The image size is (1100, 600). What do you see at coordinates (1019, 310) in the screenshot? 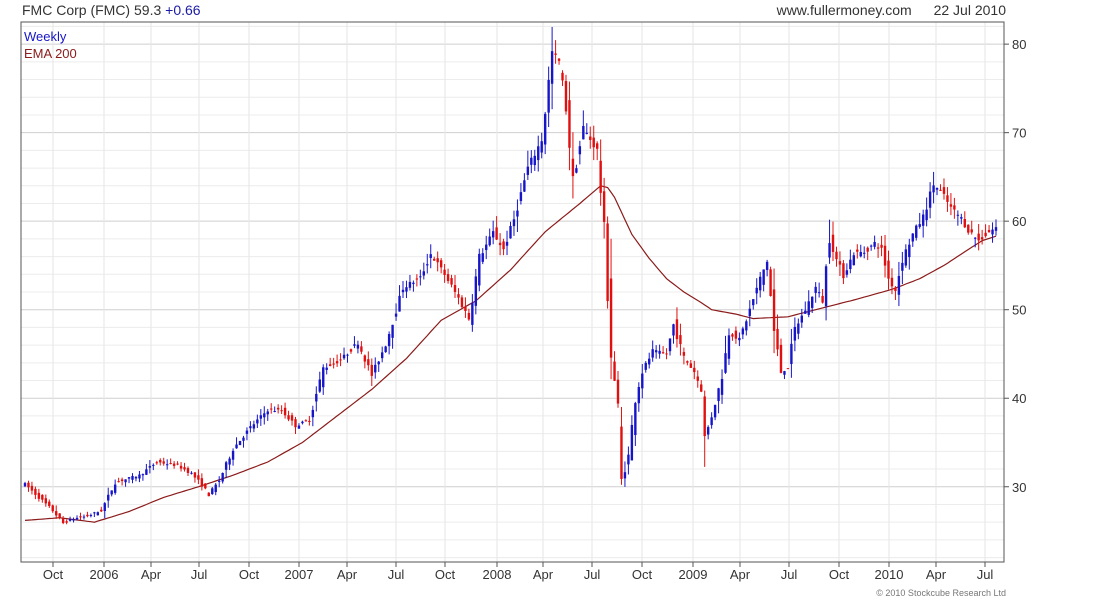
I see `y-tick-label: 50` at bounding box center [1019, 310].